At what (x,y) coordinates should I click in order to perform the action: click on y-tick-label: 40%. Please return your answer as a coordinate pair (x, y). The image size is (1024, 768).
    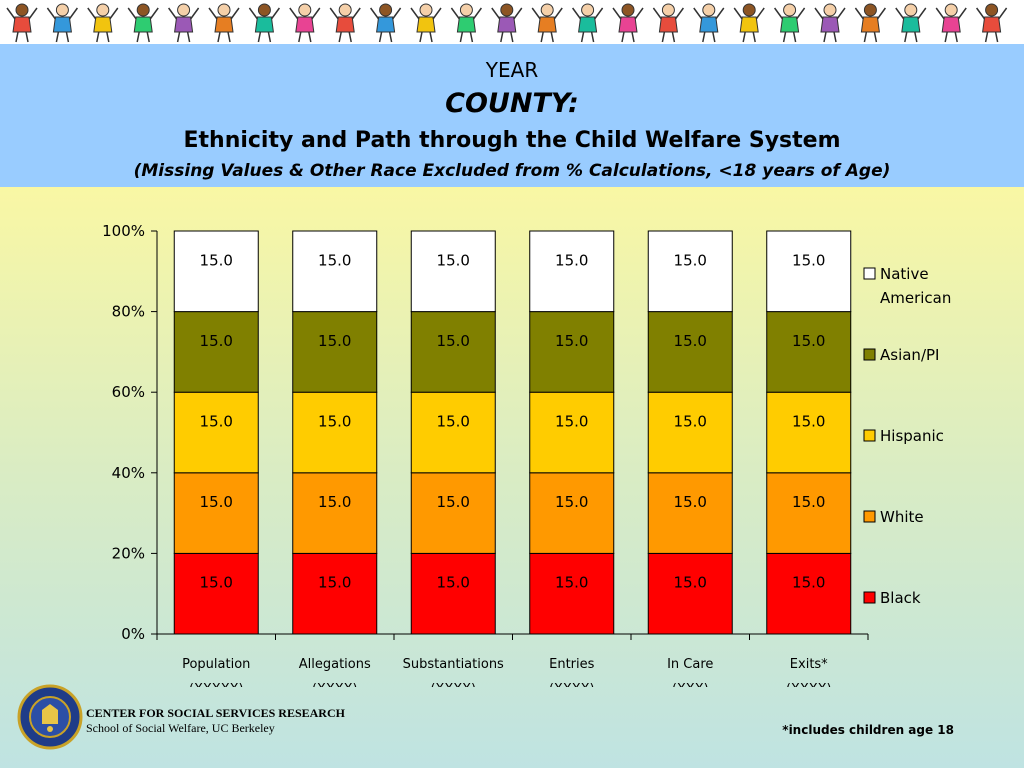
    Looking at the image, I should click on (128, 473).